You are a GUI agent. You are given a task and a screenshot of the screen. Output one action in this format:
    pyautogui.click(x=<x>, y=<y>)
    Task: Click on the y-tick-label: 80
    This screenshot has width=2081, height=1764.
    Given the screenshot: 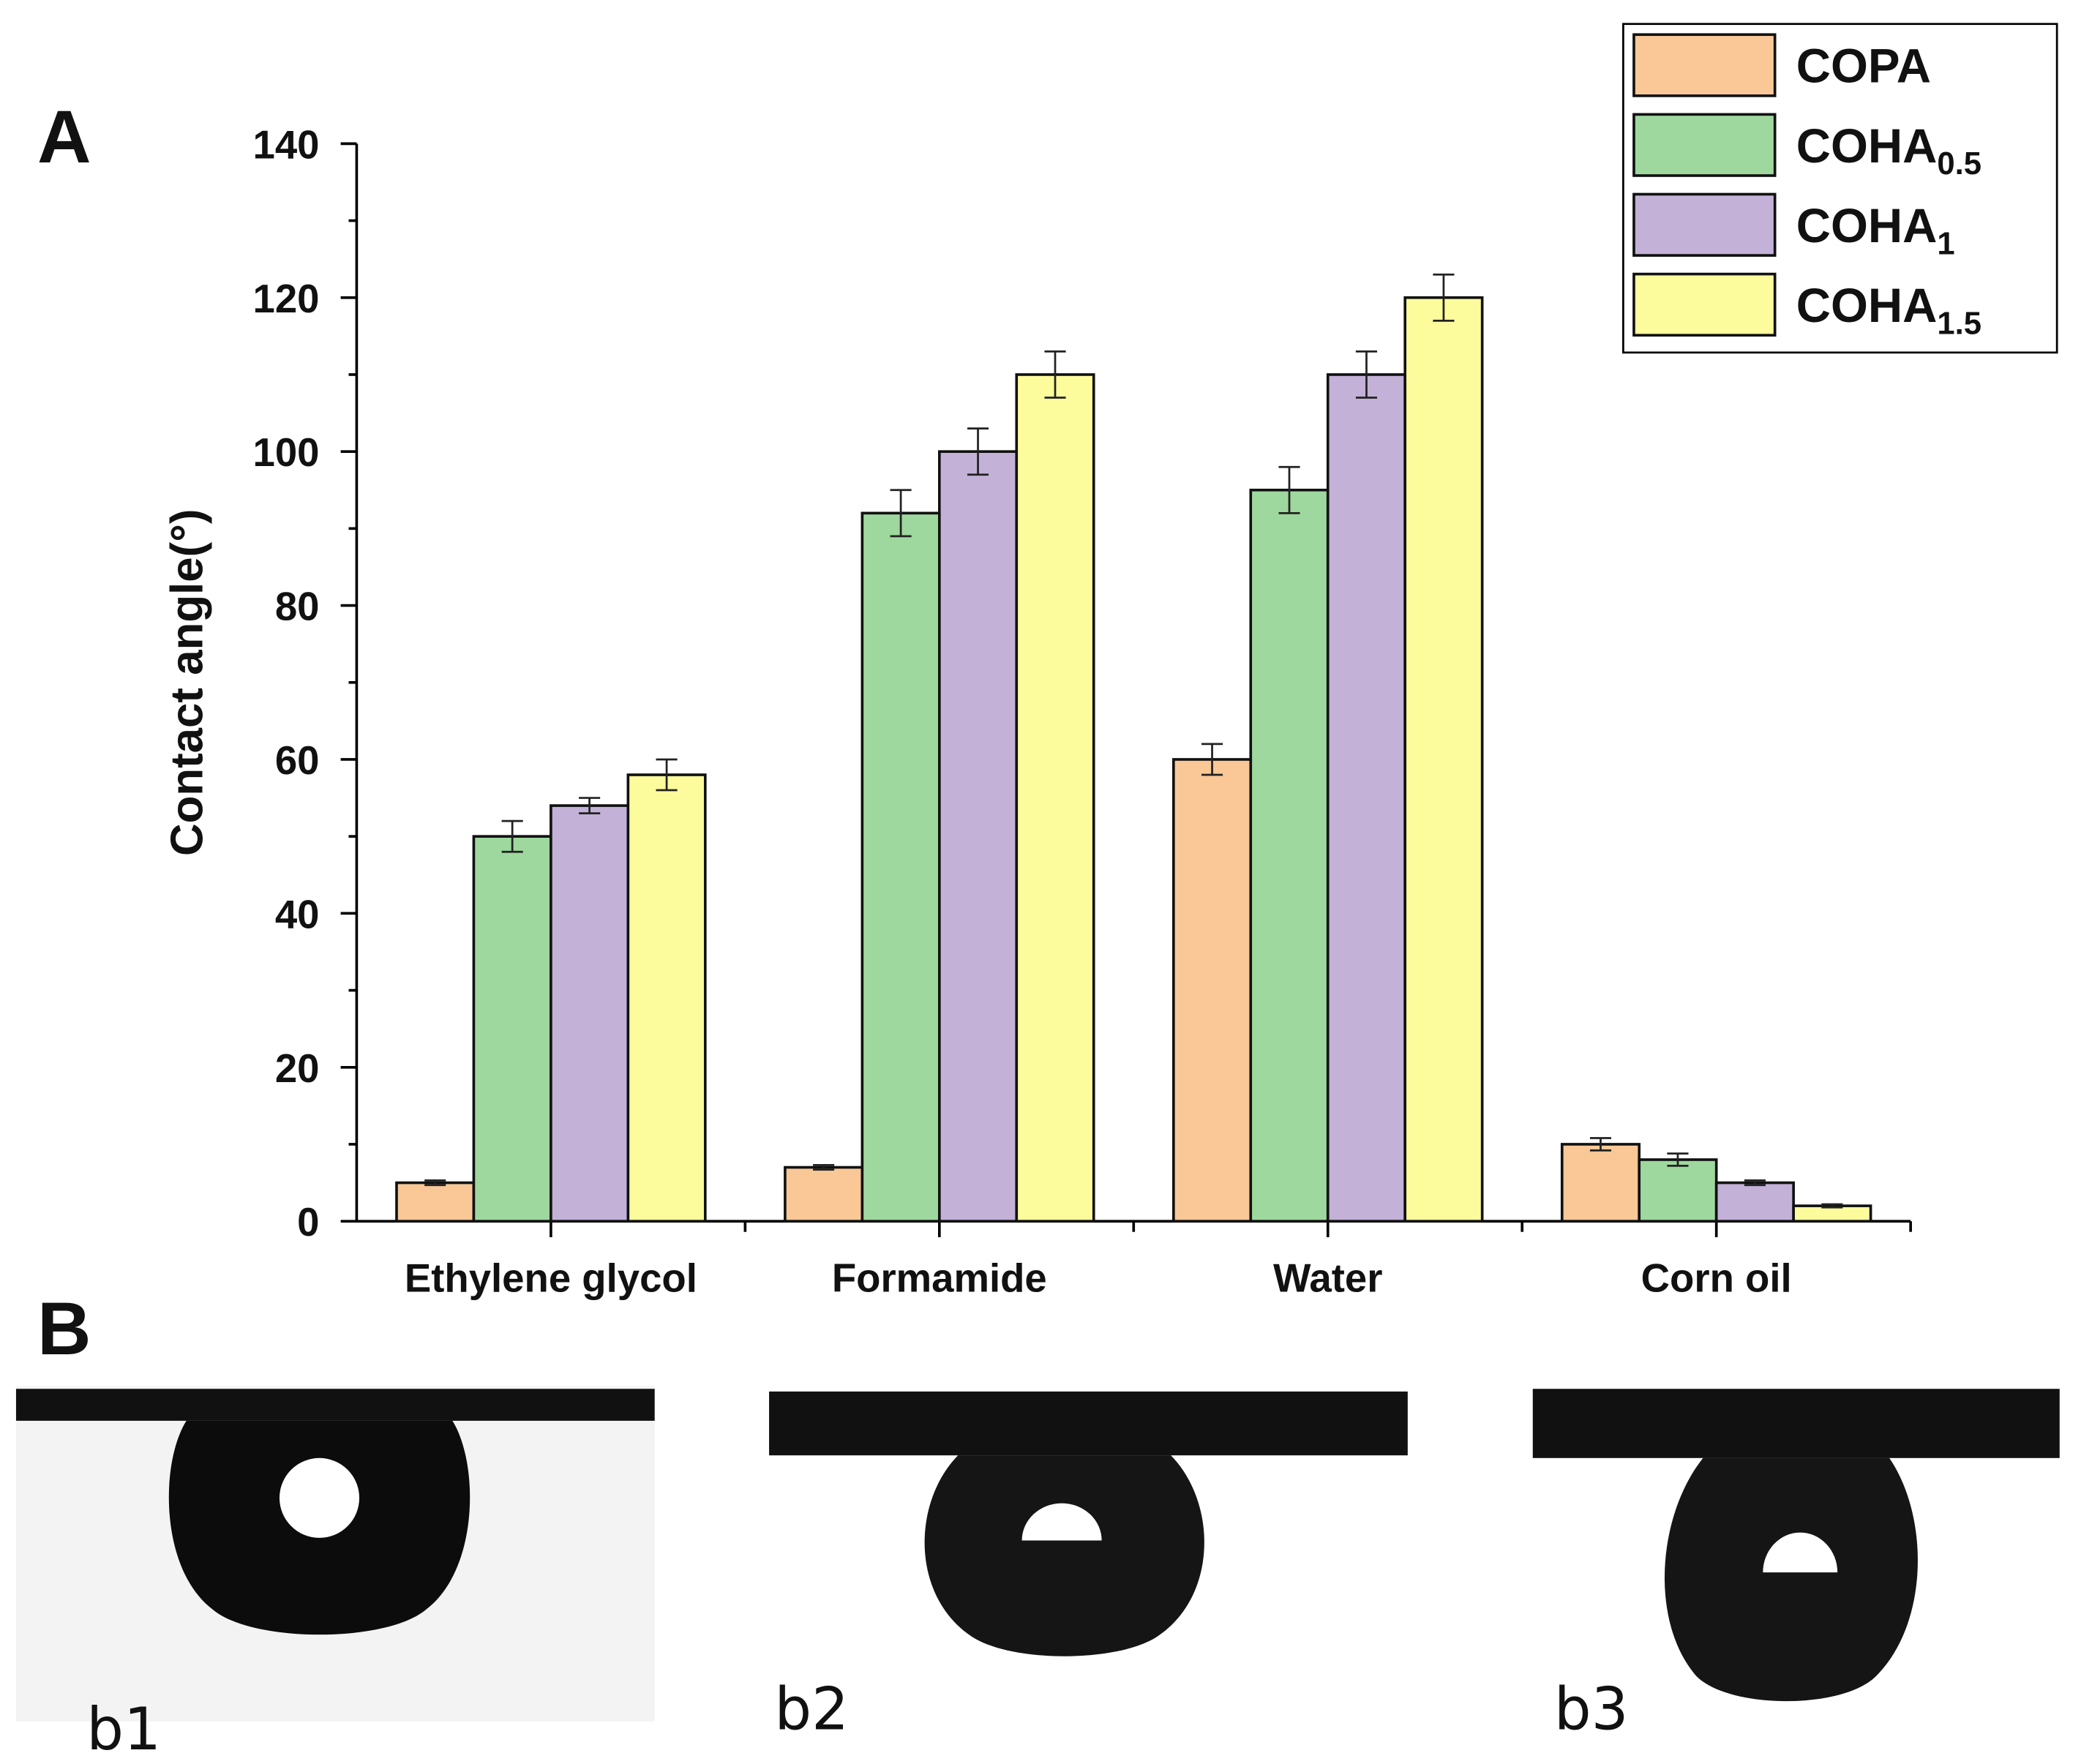 What is the action you would take?
    pyautogui.click(x=297, y=607)
    